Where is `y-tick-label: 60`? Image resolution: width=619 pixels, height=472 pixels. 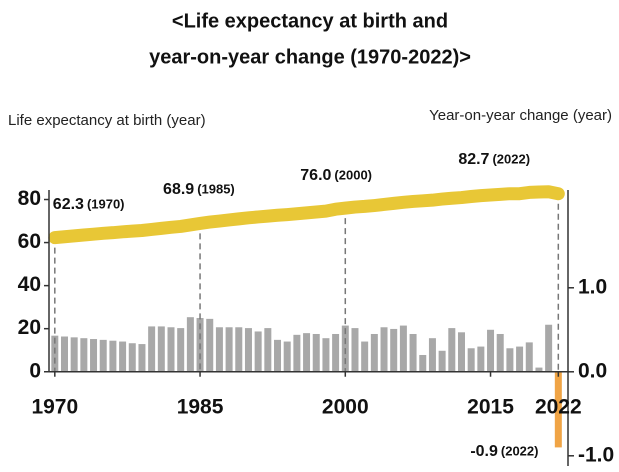 y-tick-label: 60 is located at coordinates (29, 241).